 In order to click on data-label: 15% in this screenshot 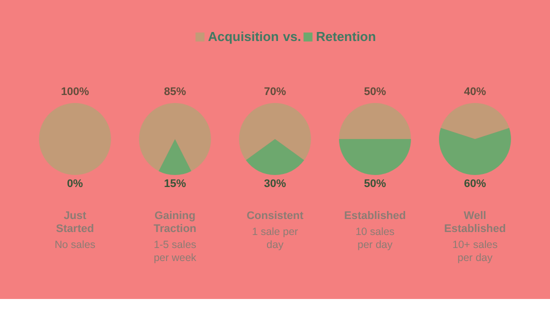, I will do `click(175, 184)`.